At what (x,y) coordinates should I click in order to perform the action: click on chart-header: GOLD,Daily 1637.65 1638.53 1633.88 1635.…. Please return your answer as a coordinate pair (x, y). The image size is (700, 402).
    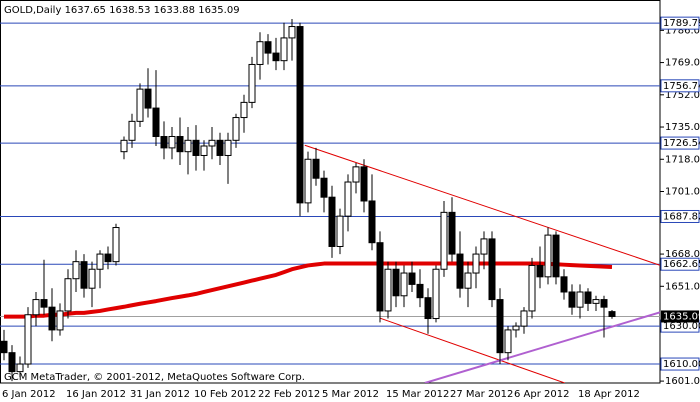
    Looking at the image, I should click on (122, 10).